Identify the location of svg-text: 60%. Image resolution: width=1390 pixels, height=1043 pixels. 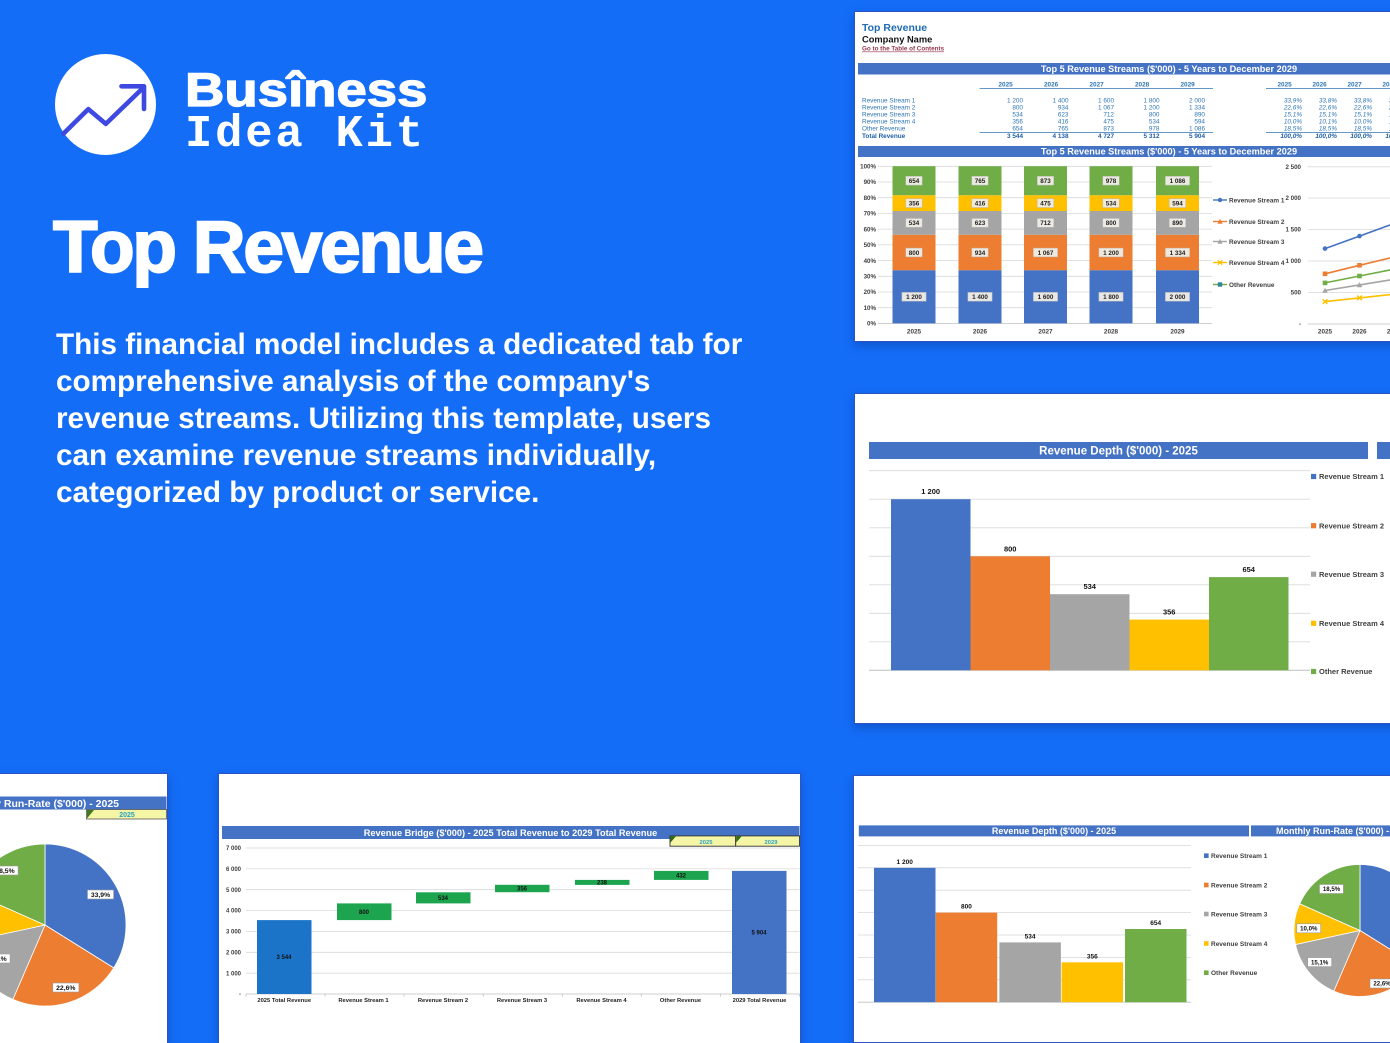
(870, 229).